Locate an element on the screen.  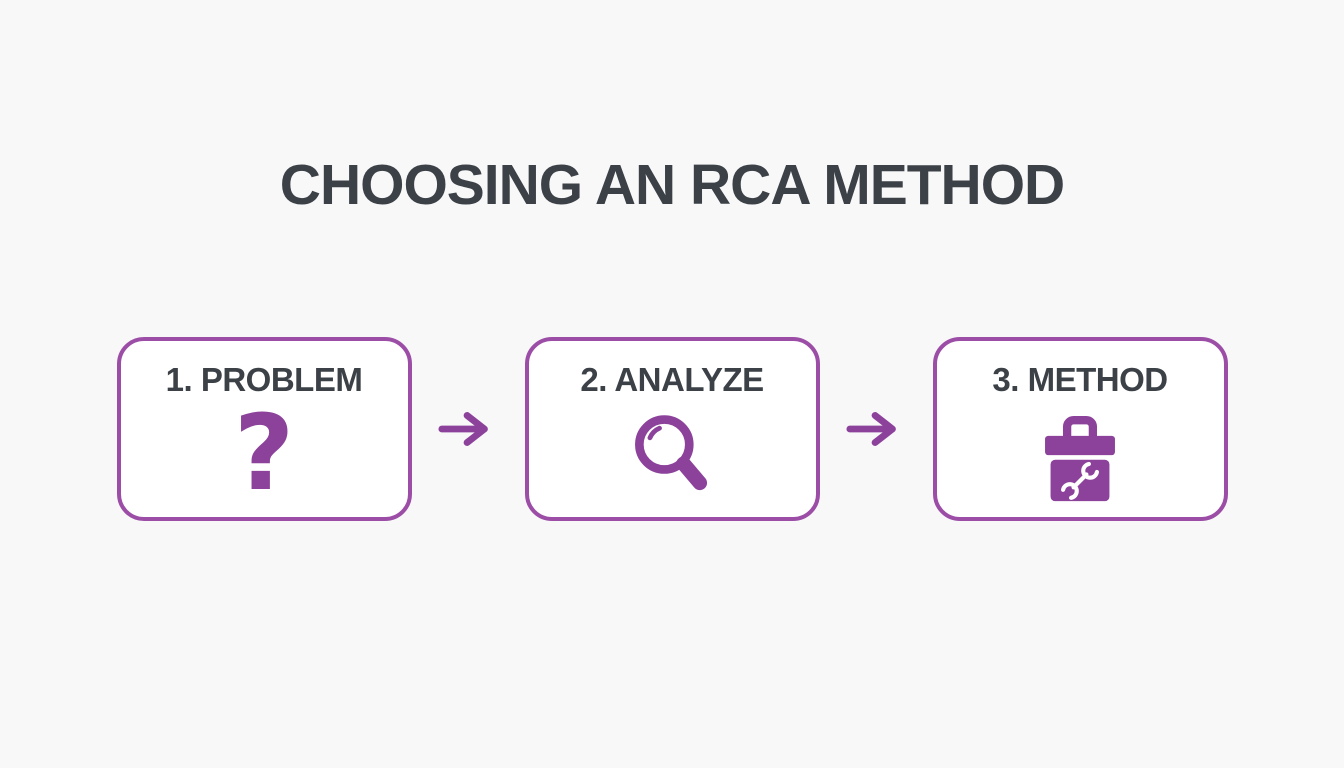
step-box-analyze: 2. ANALYZE is located at coordinates (672, 429).